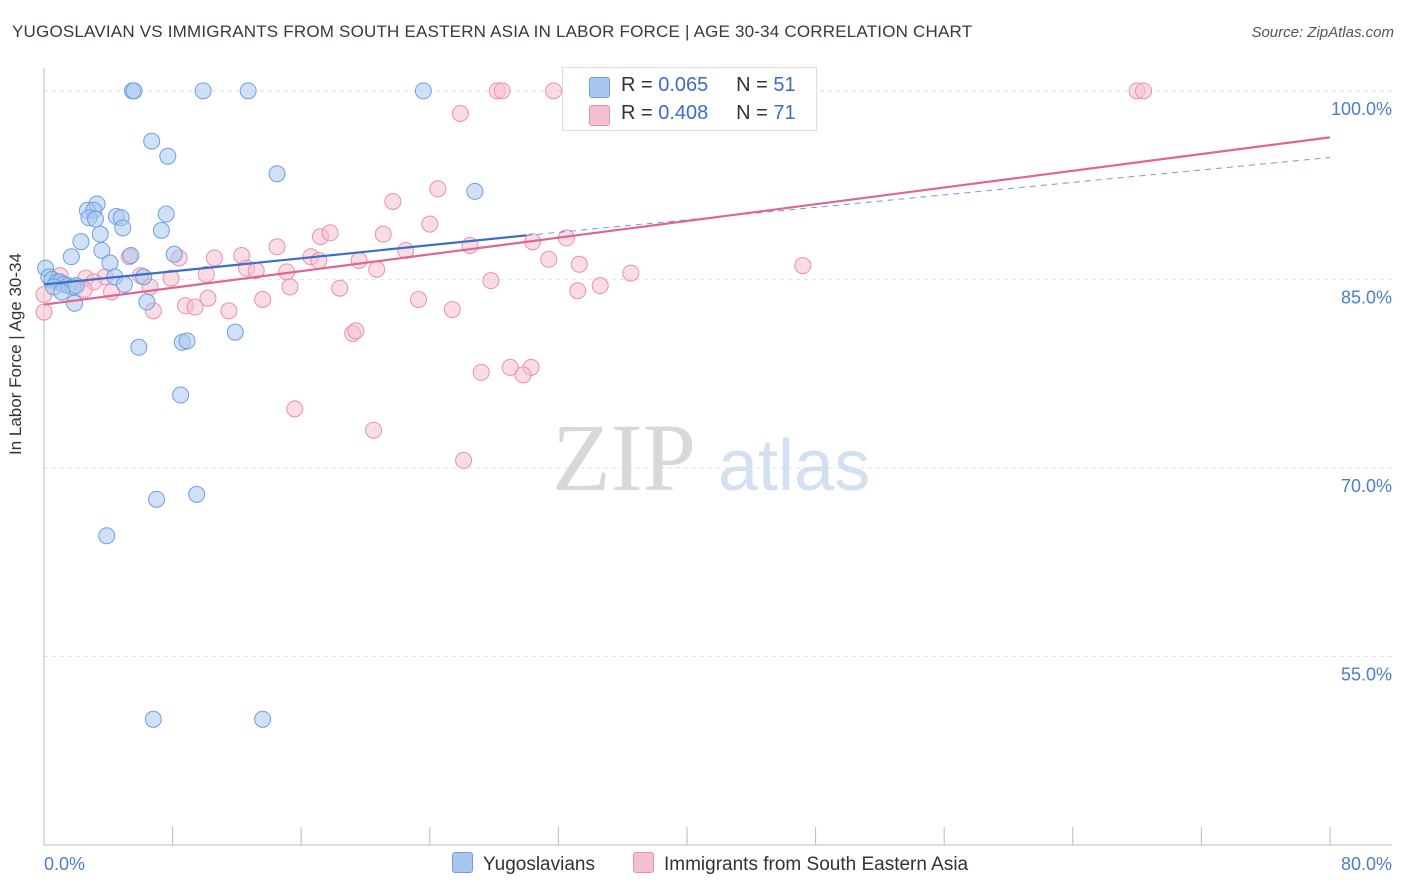 This screenshot has width=1406, height=892. Describe the element at coordinates (643, 862) in the screenshot. I see `bottom-swatch-sea` at that location.